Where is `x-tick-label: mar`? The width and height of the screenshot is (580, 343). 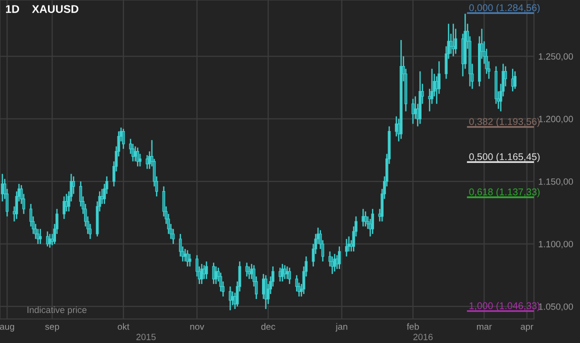 x-tick-label: mar is located at coordinates (484, 327).